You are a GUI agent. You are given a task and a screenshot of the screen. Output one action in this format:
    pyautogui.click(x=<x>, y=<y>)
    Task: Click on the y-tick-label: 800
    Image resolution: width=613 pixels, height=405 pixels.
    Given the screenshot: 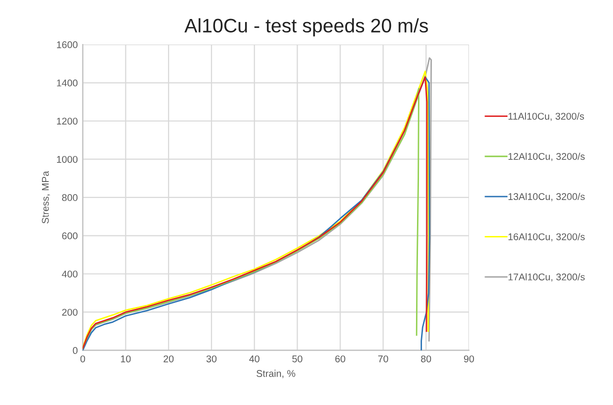 What is the action you would take?
    pyautogui.click(x=70, y=198)
    